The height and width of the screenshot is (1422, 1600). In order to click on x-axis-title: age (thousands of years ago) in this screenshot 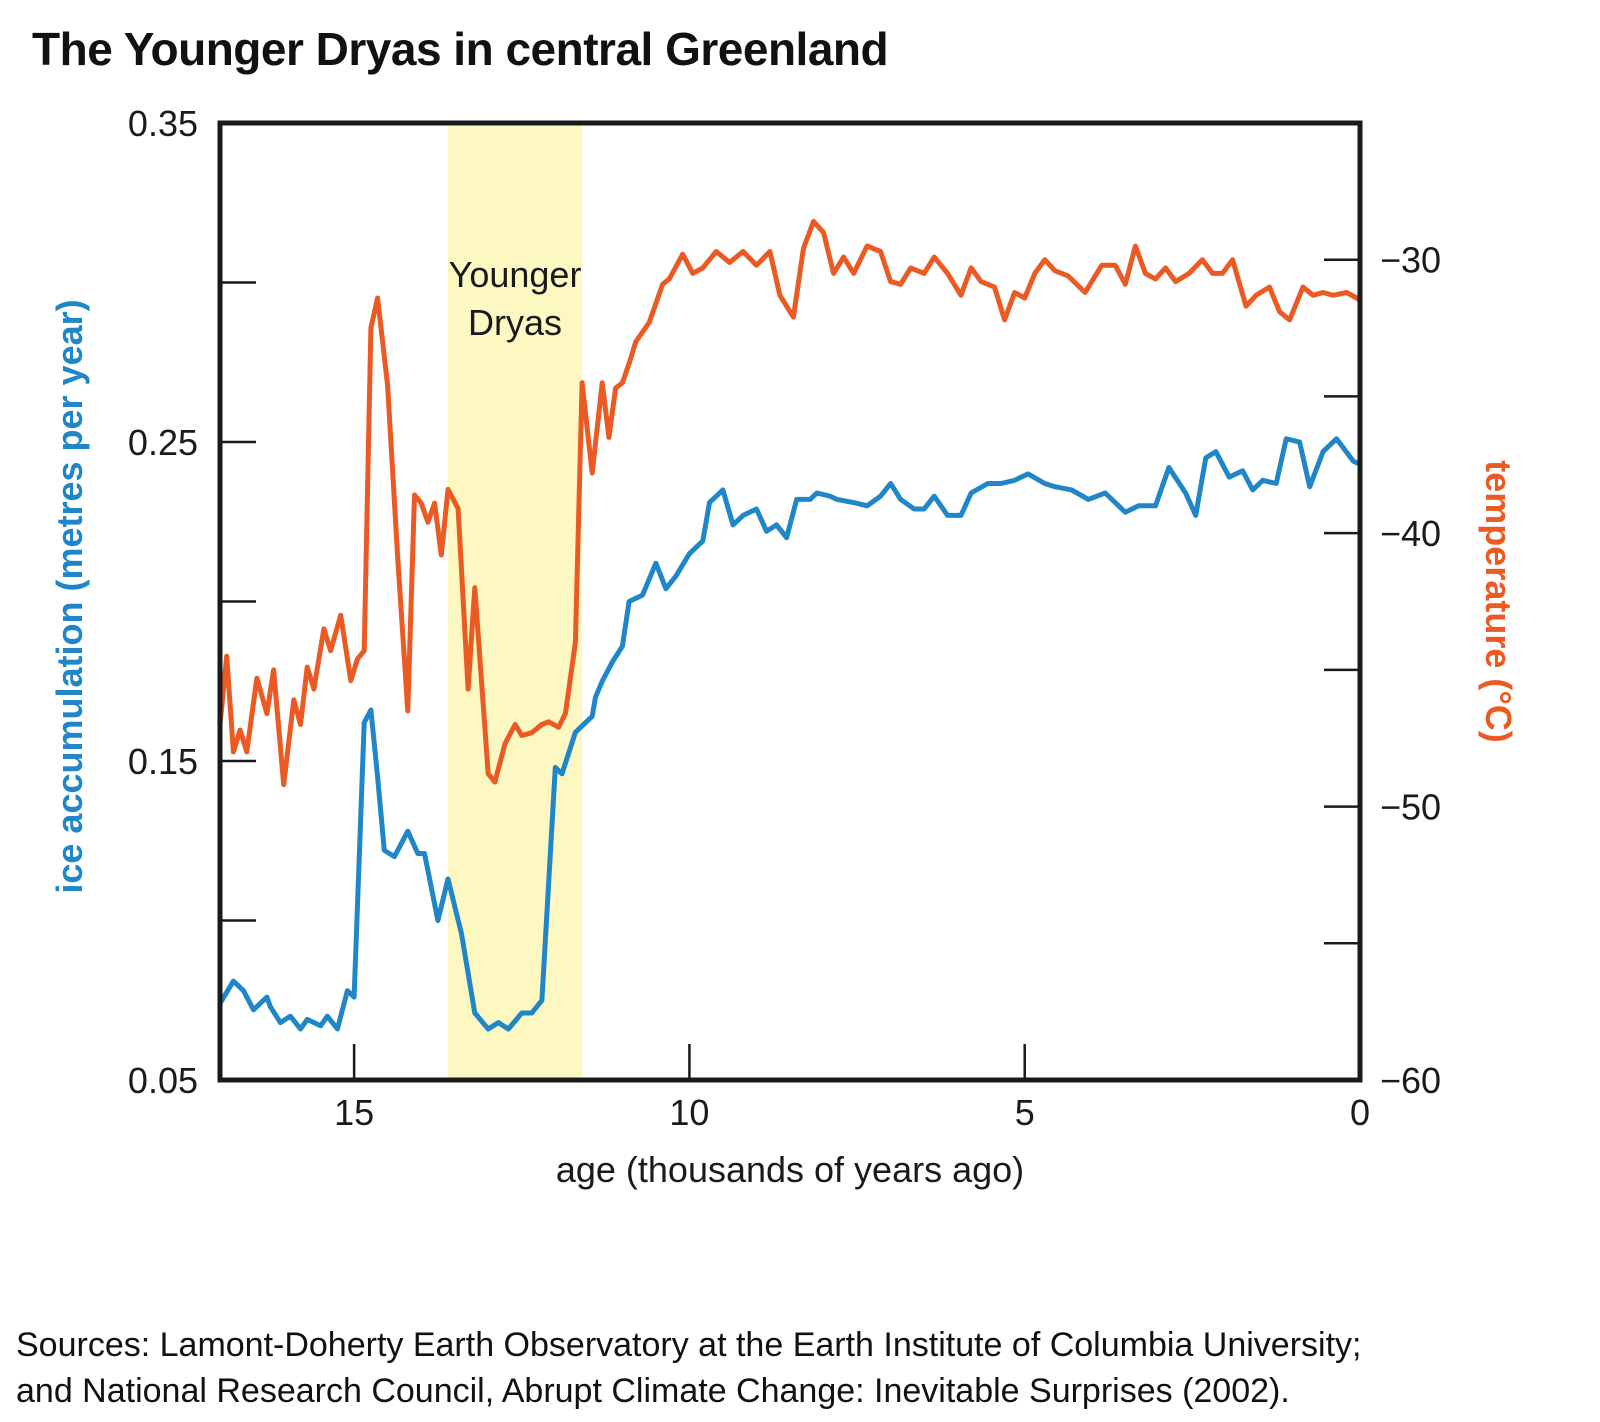, I will do `click(790, 1169)`.